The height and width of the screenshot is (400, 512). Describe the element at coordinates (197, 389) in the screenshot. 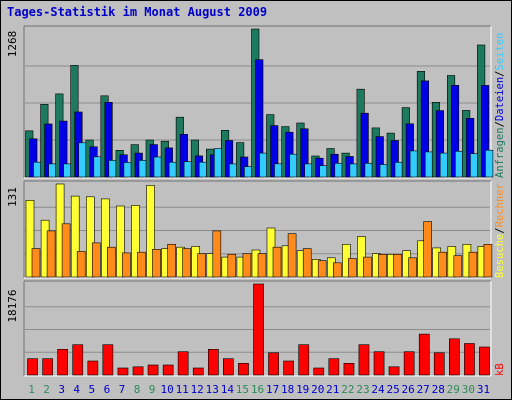

I see `x-tick-label: 12` at that location.